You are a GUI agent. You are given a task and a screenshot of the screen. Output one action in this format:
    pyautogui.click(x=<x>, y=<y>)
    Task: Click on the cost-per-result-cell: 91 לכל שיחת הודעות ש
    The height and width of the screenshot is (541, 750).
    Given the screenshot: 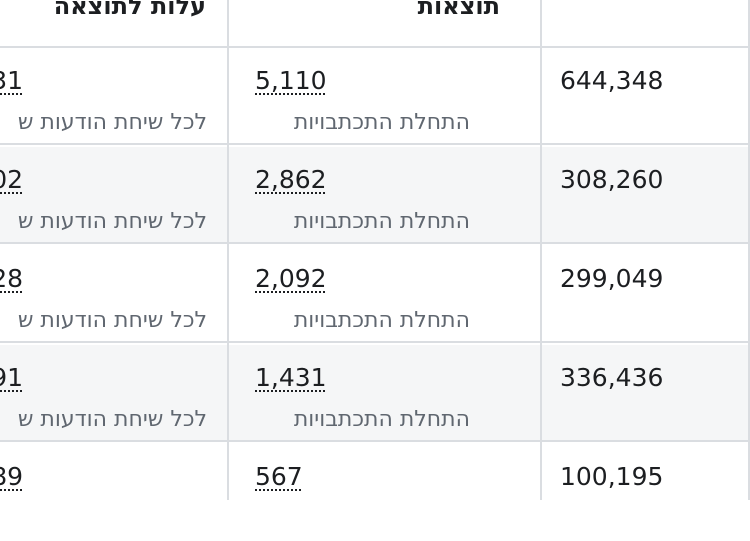 What is the action you would take?
    pyautogui.click(x=113, y=393)
    